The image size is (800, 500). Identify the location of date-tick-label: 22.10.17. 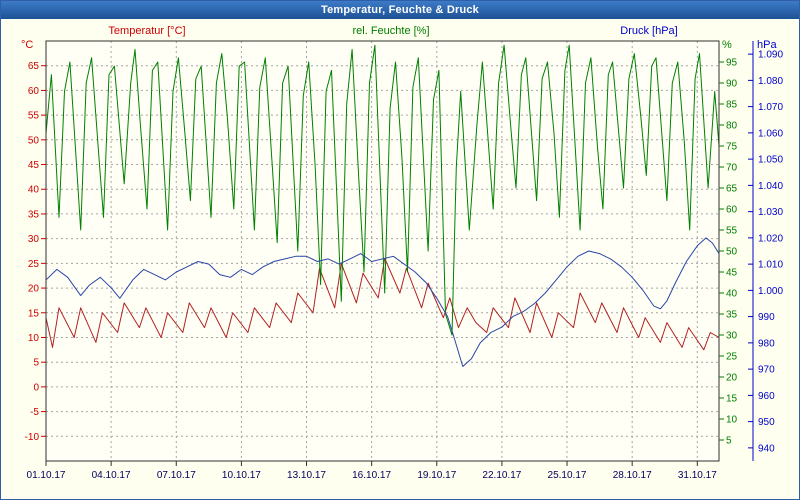
(501, 475).